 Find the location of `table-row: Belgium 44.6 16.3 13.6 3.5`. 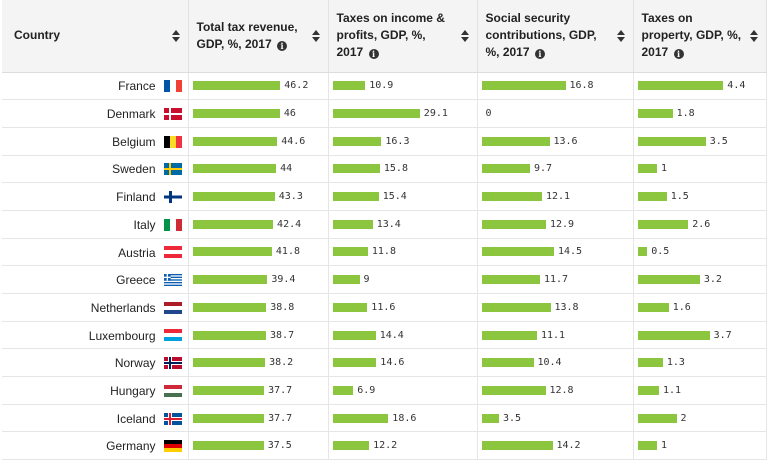

table-row: Belgium 44.6 16.3 13.6 3.5 is located at coordinates (384, 141).